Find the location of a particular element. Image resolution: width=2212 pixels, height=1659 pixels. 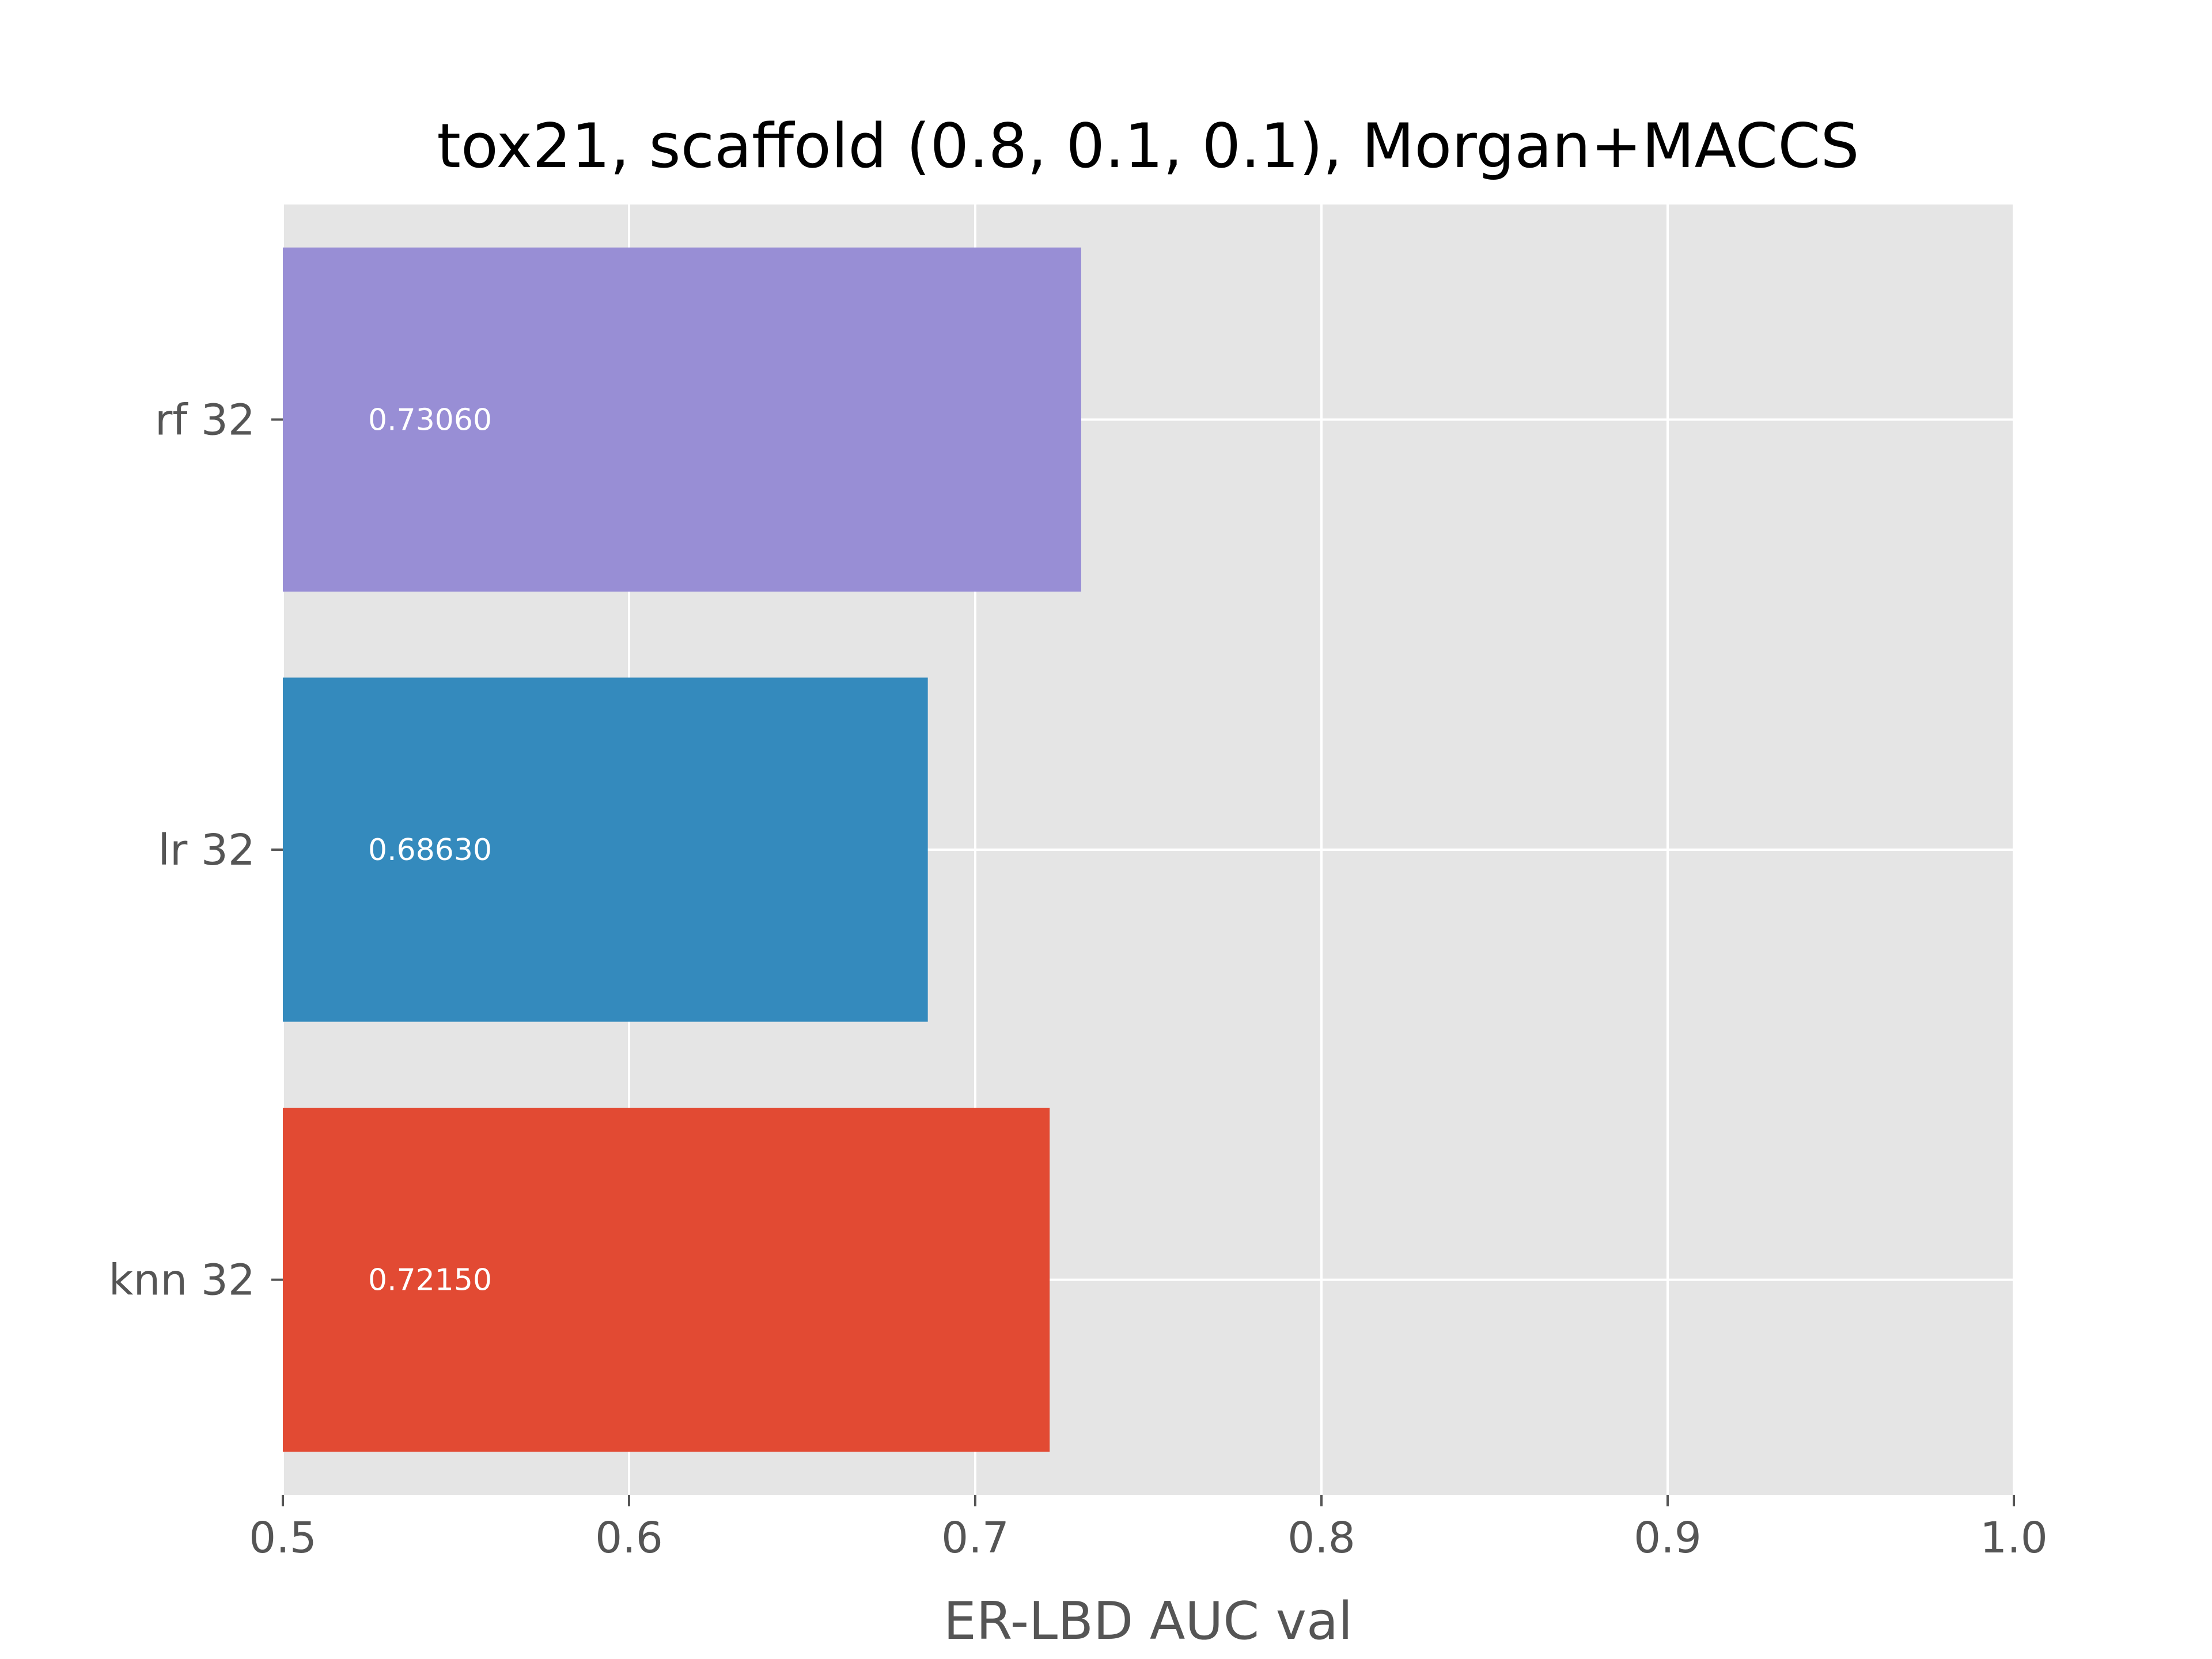

data-label: 0.73060 is located at coordinates (430, 420).